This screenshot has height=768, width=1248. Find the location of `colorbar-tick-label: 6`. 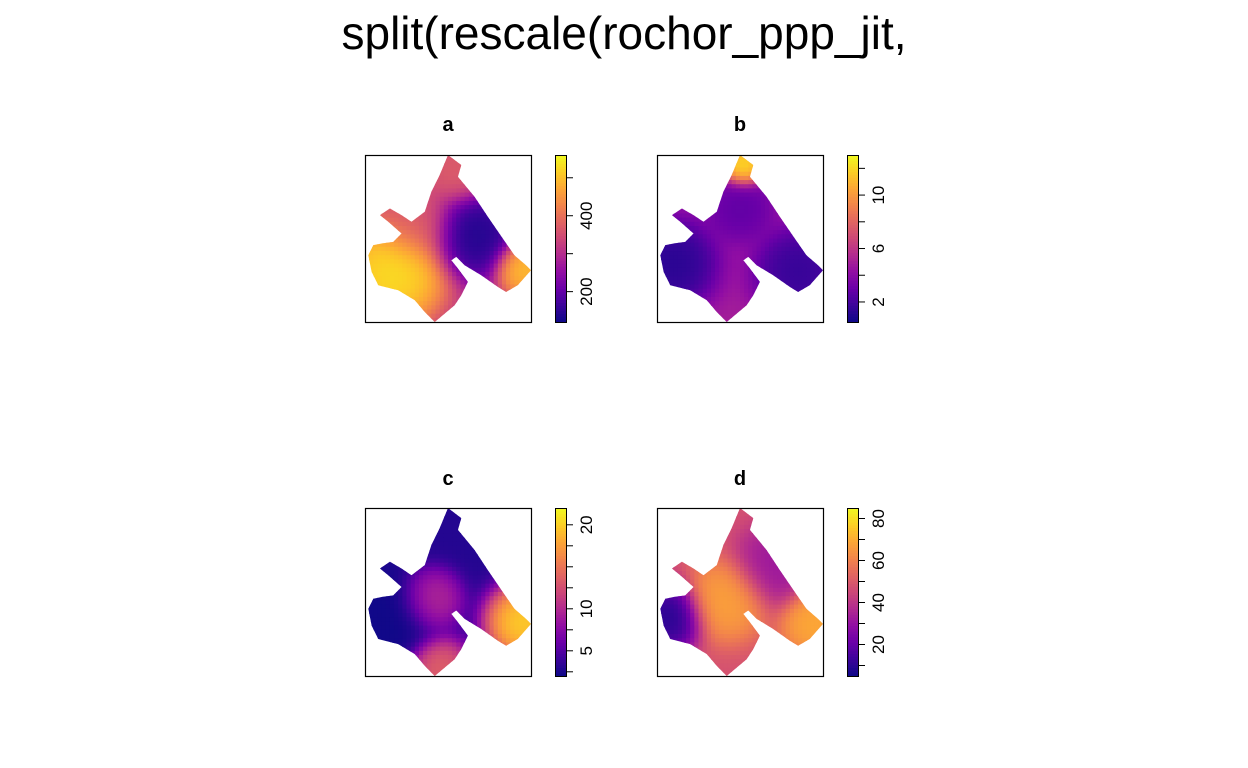

colorbar-tick-label: 6 is located at coordinates (878, 248).